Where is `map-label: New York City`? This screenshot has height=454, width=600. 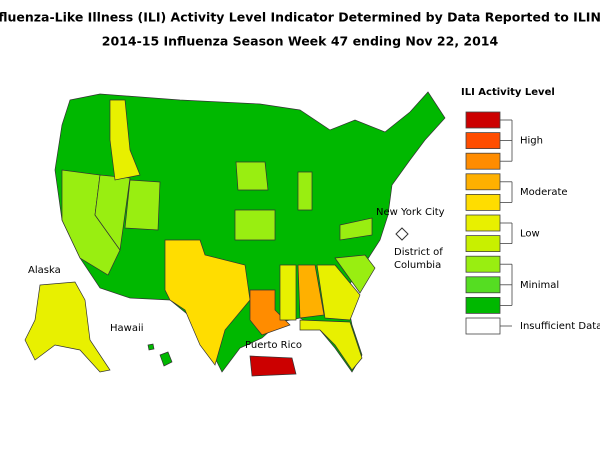 map-label: New York City is located at coordinates (410, 212).